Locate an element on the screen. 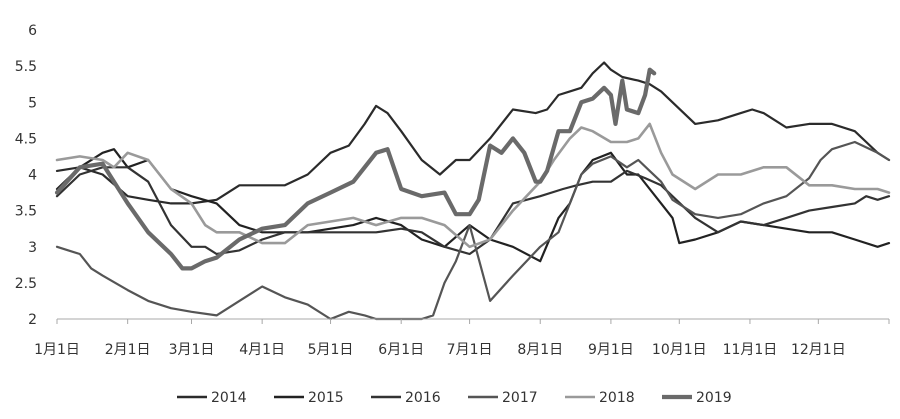 This screenshot has height=419, width=900. x-tick-label: 9月1日 is located at coordinates (611, 350).